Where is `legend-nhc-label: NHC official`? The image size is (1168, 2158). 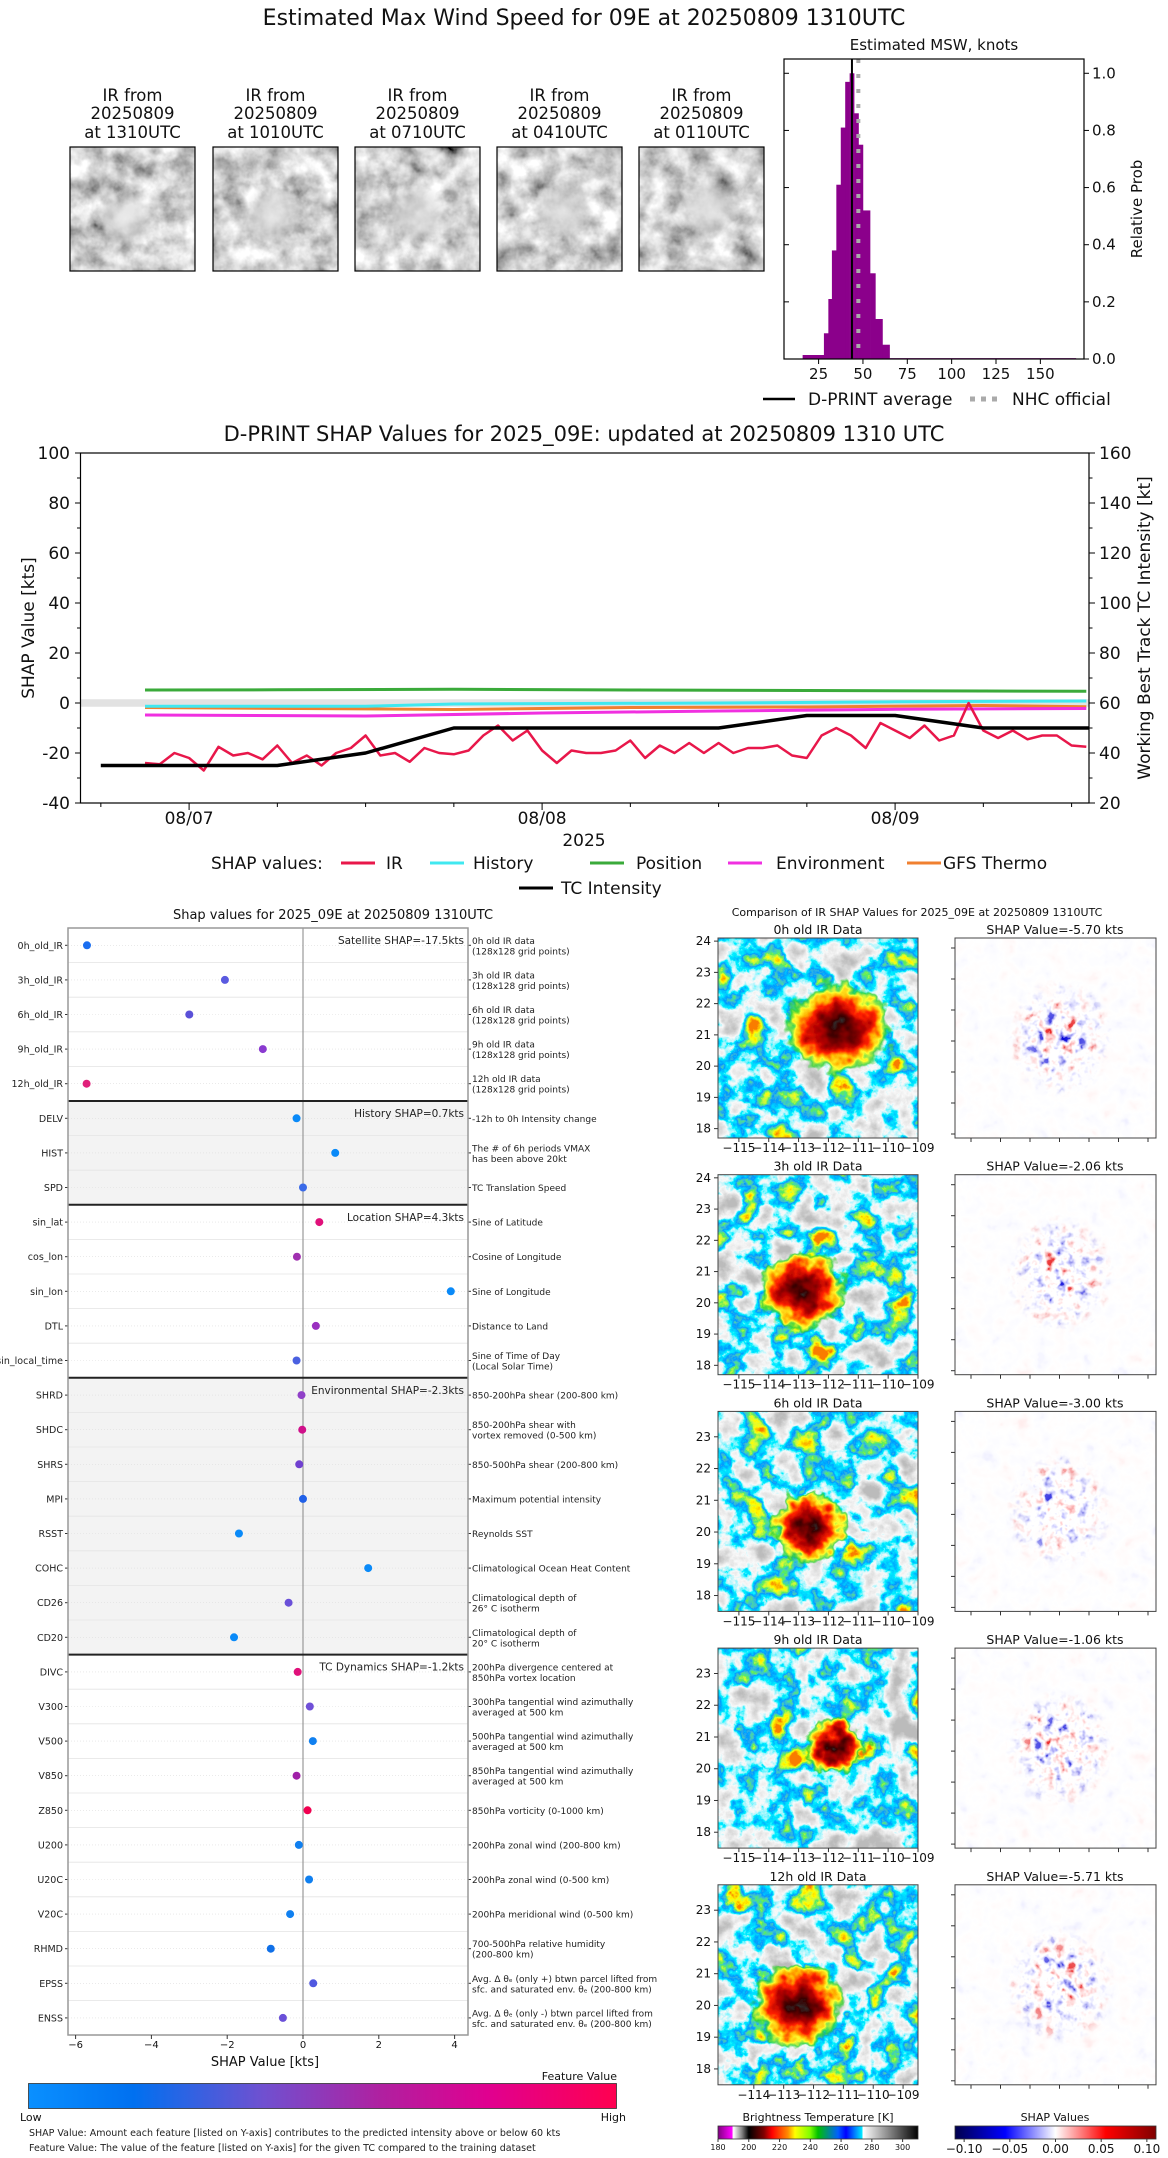
legend-nhc-label: NHC official is located at coordinates (1061, 400).